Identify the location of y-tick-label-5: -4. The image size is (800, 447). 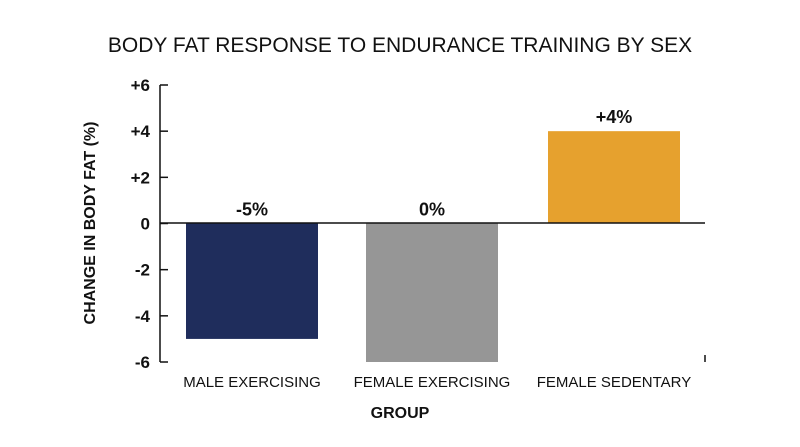
(143, 316).